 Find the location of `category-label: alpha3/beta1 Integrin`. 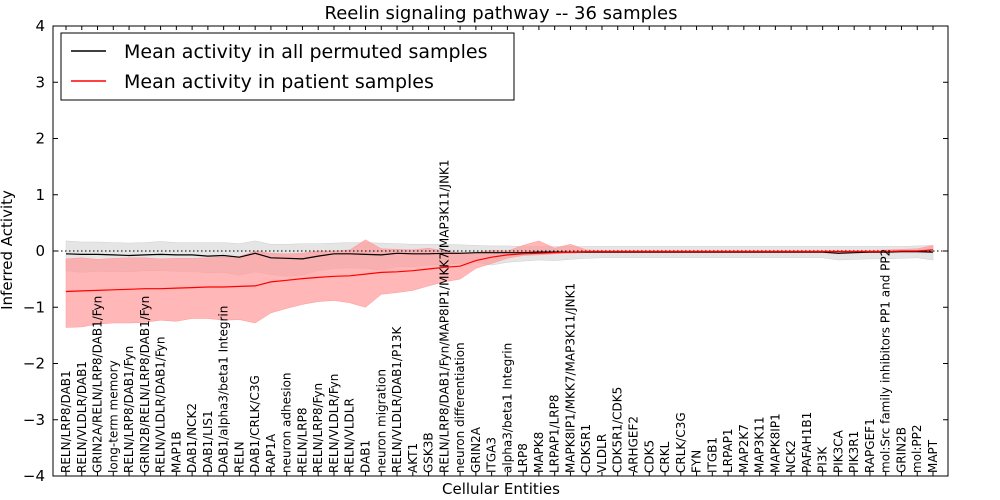

category-label: alpha3/beta1 Integrin is located at coordinates (507, 408).